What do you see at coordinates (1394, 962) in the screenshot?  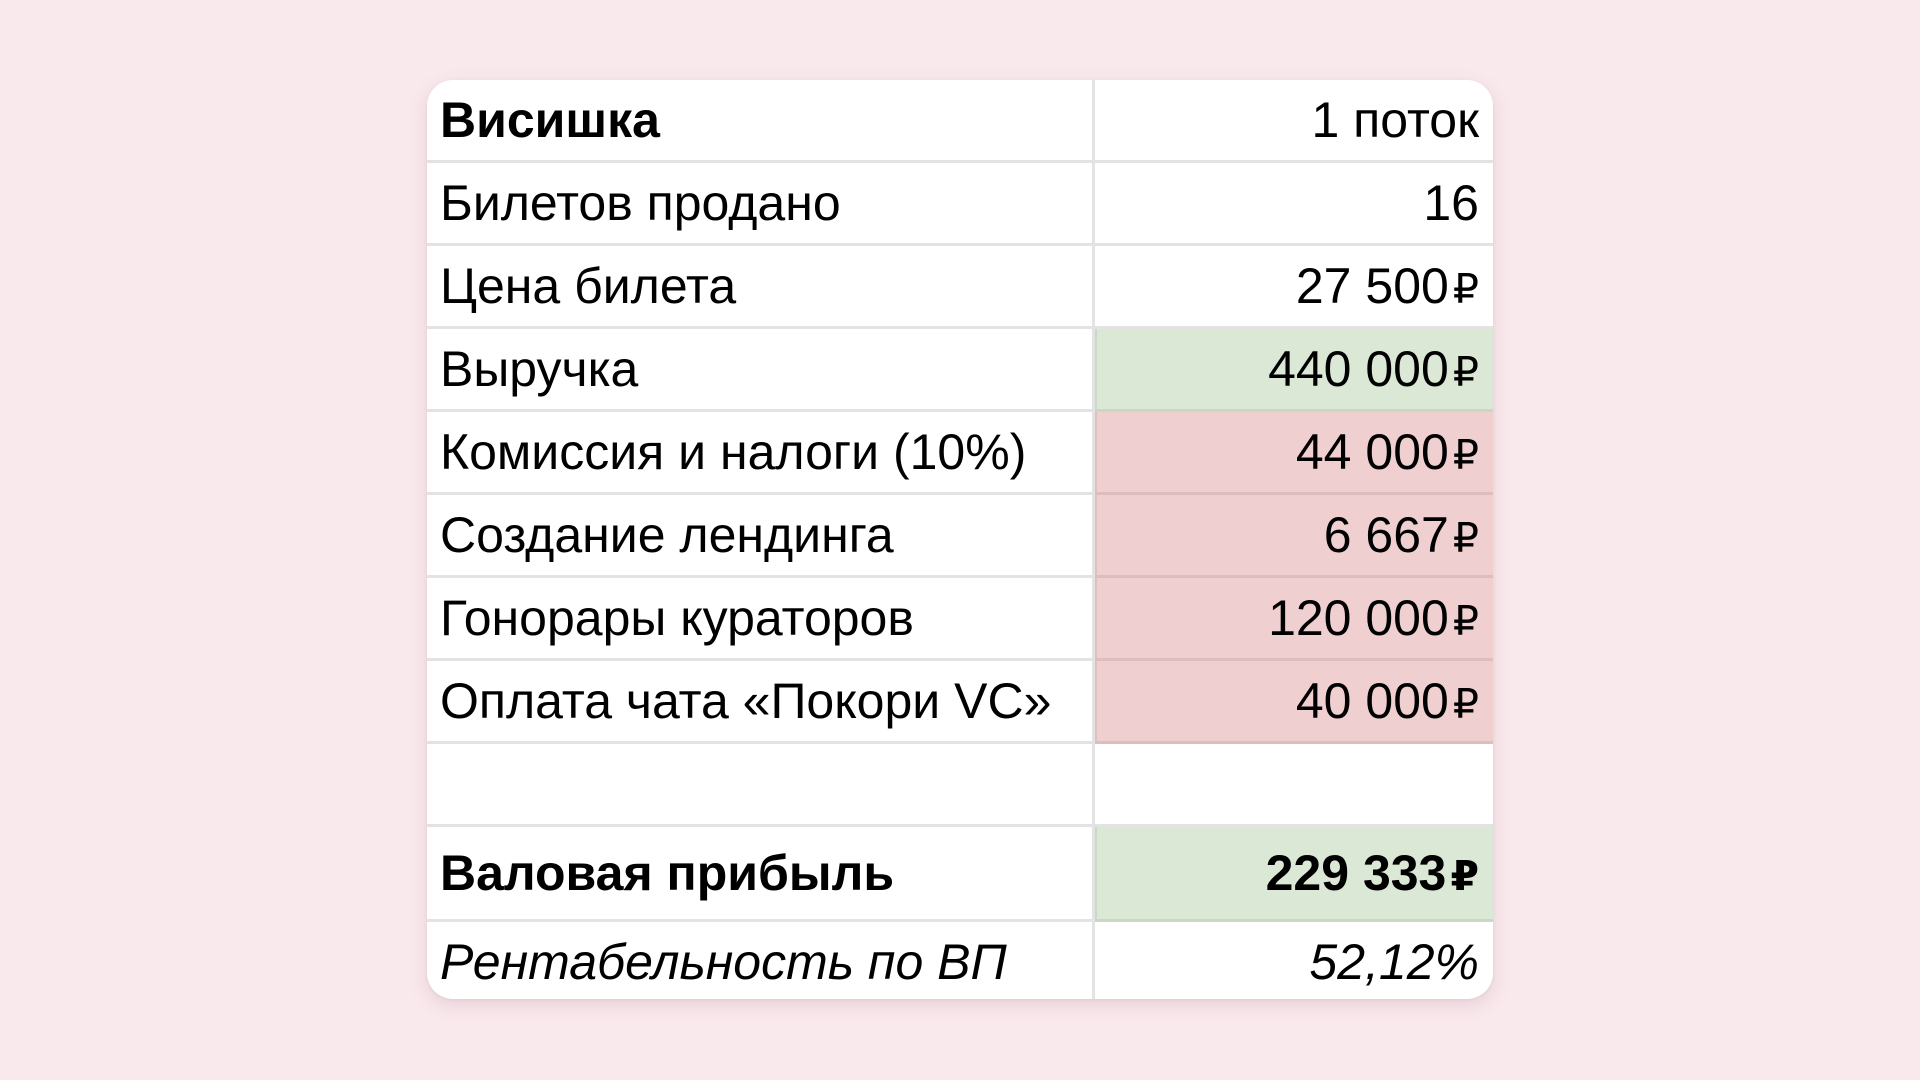 I see `margin-value: 52,12%` at bounding box center [1394, 962].